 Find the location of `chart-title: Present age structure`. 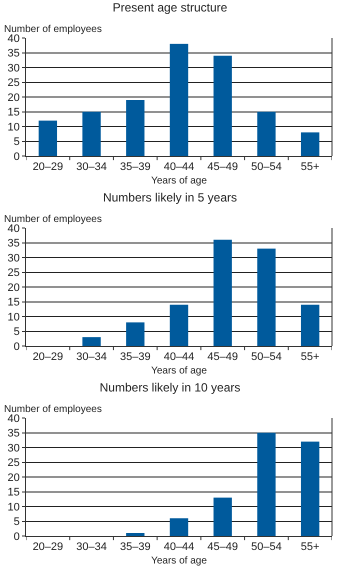

chart-title: Present age structure is located at coordinates (170, 7).